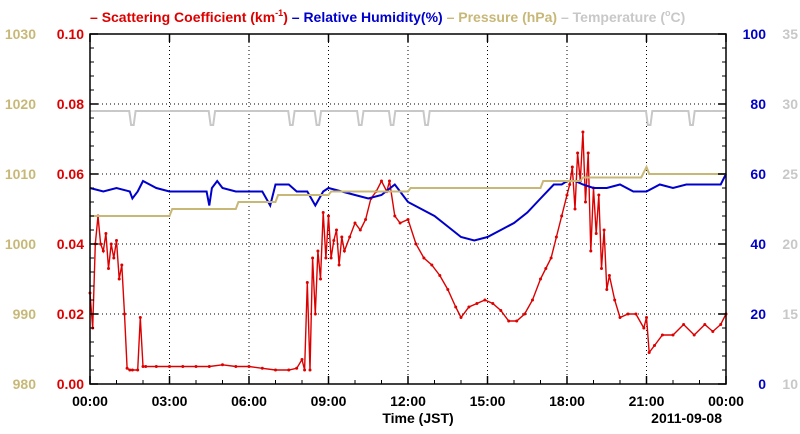 This screenshot has width=800, height=434. I want to click on x-tick-label: 12:00, so click(408, 401).